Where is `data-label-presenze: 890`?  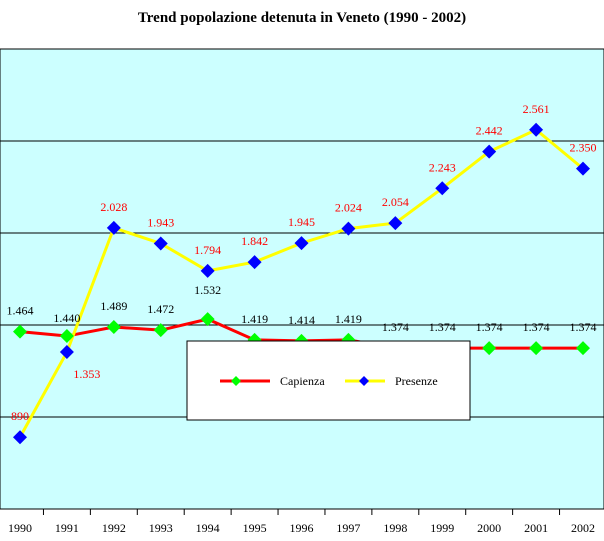 data-label-presenze: 890 is located at coordinates (20, 416).